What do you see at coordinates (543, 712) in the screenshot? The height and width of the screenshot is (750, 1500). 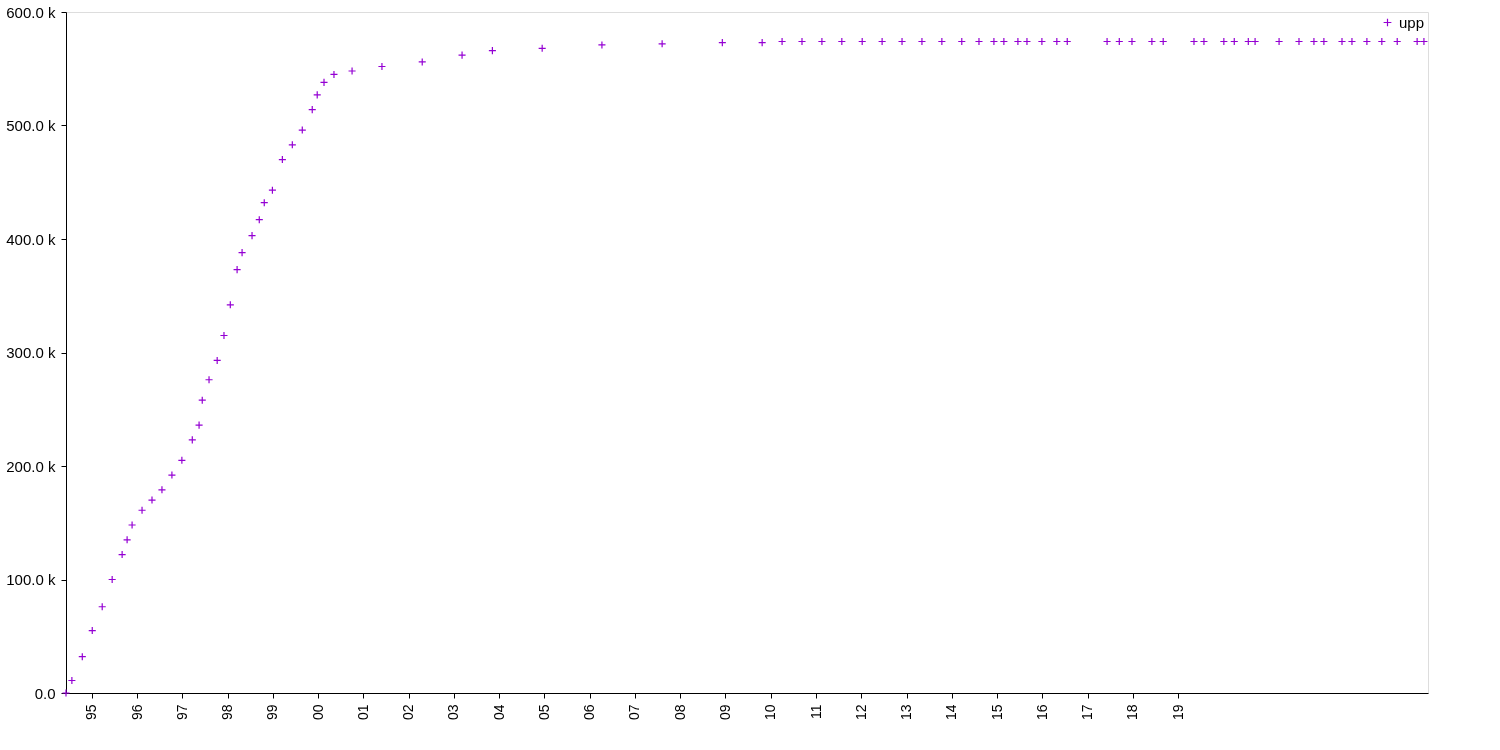 I see `x-tick-label: 05` at bounding box center [543, 712].